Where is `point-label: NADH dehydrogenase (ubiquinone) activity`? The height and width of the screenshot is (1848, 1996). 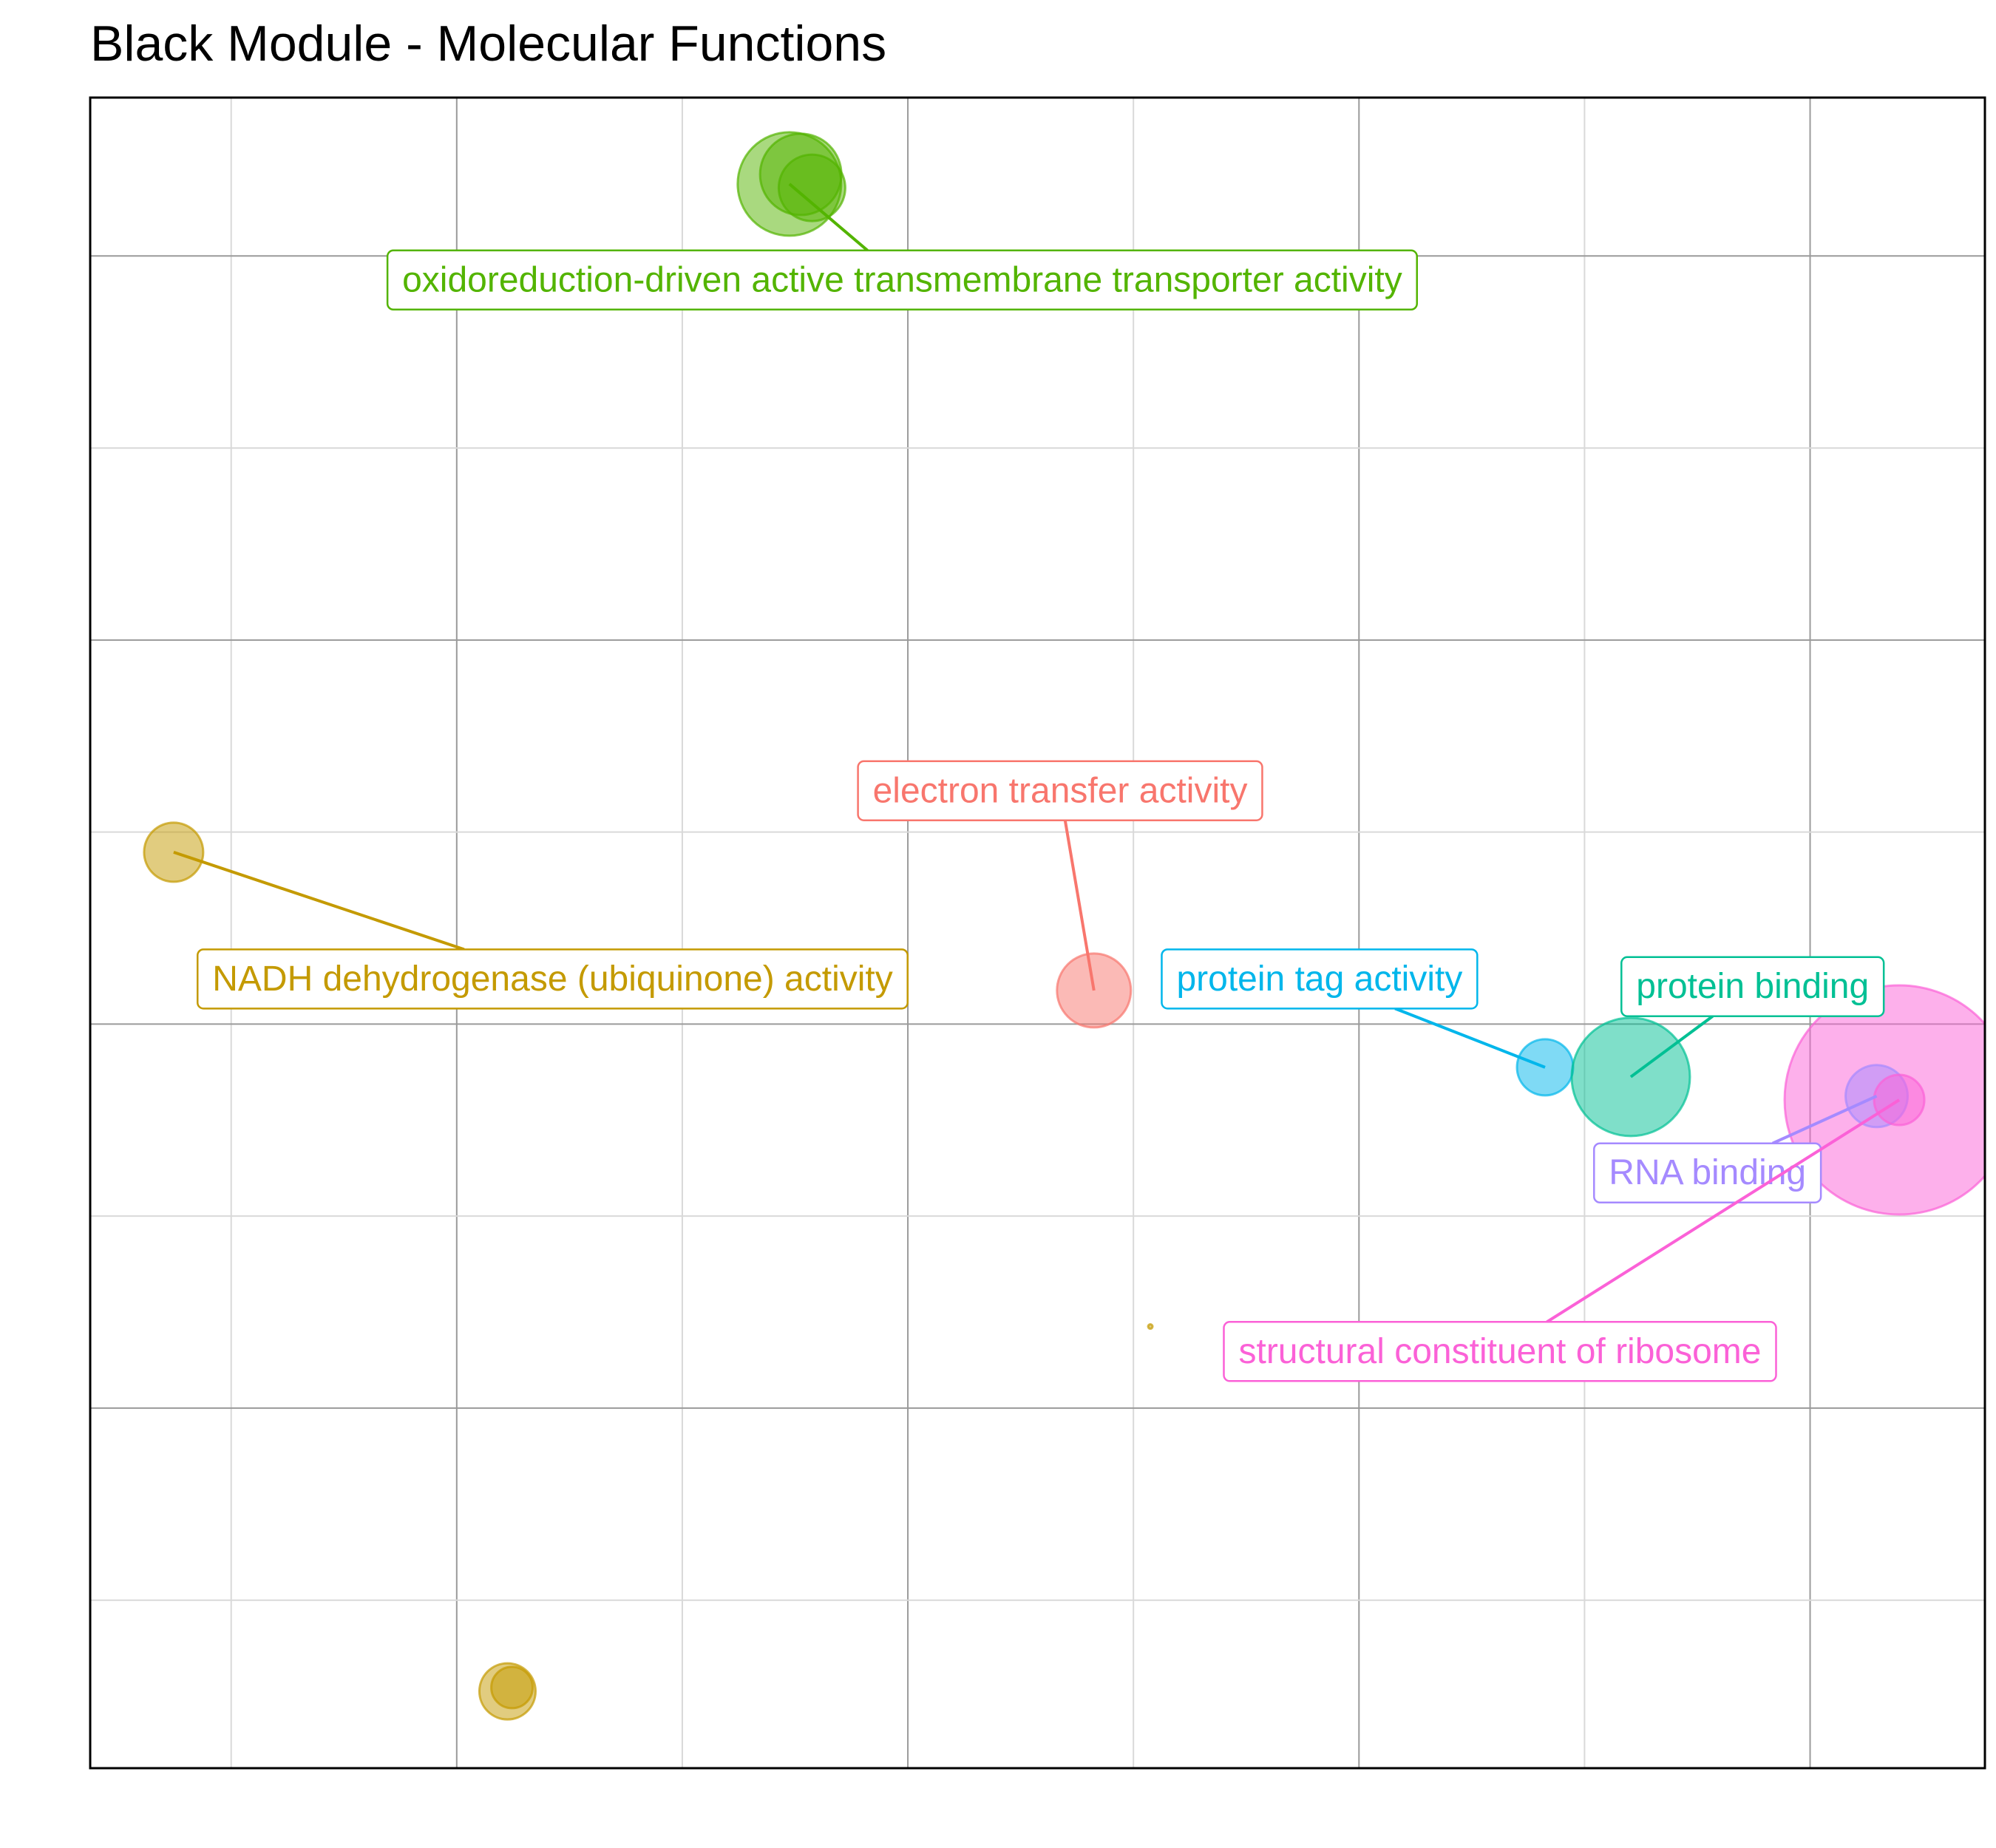 point-label: NADH dehydrogenase (ubiquinone) activity is located at coordinates (541, 930).